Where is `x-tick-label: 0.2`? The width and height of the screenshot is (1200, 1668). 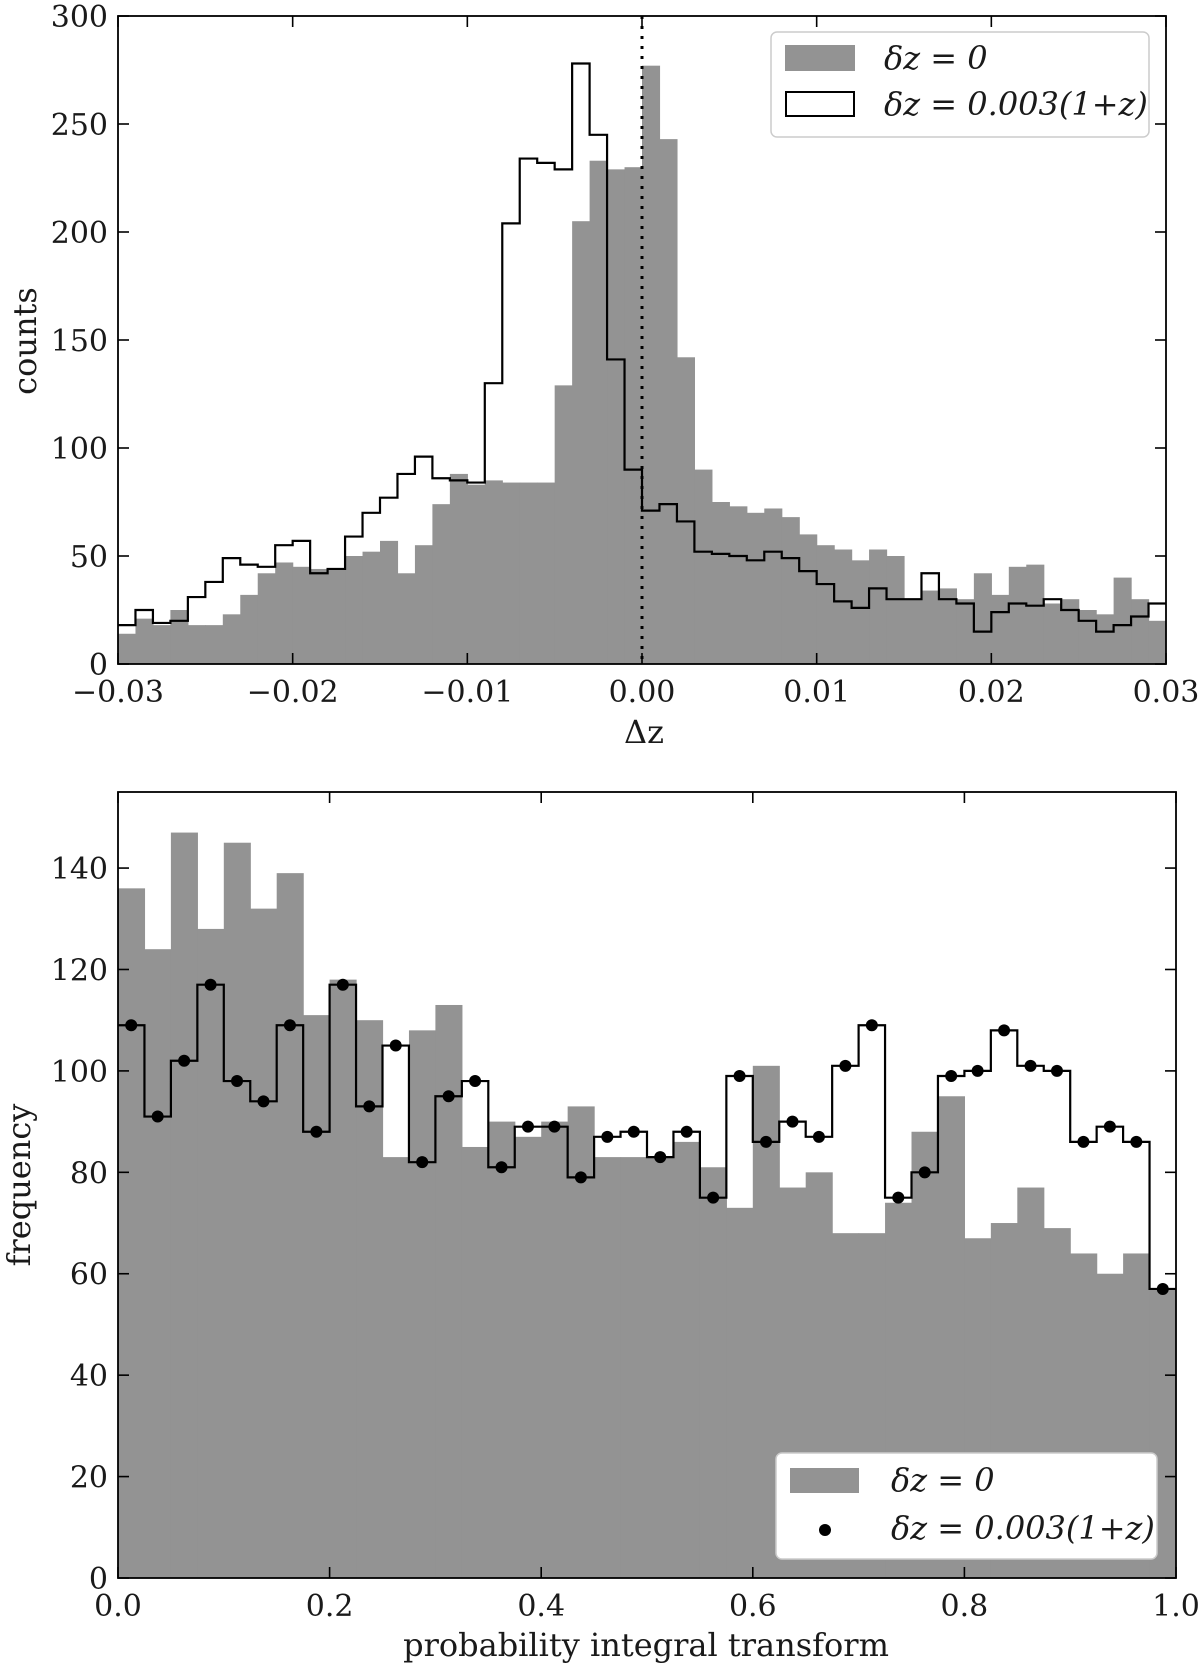
x-tick-label: 0.2 is located at coordinates (330, 1606).